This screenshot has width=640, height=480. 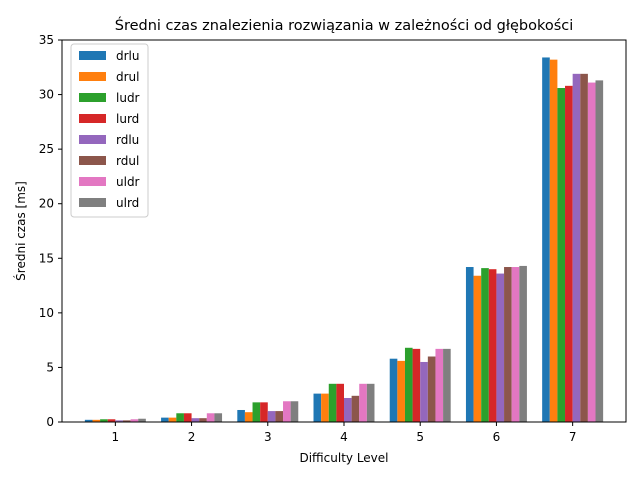 What do you see at coordinates (92, 97) in the screenshot?
I see `legend-swatch-ludr` at bounding box center [92, 97].